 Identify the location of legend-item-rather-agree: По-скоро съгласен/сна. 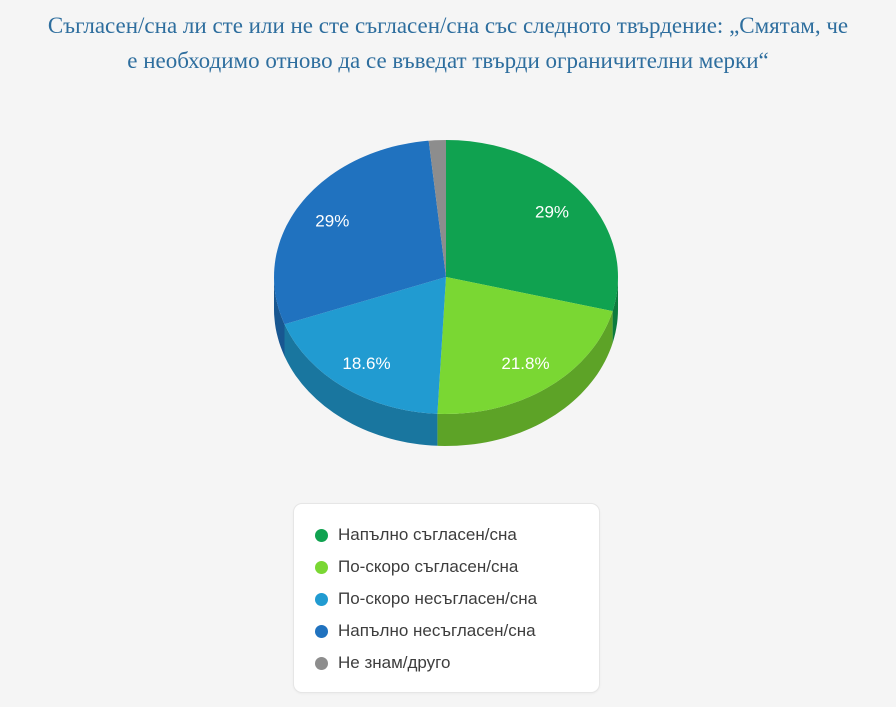
(457, 567).